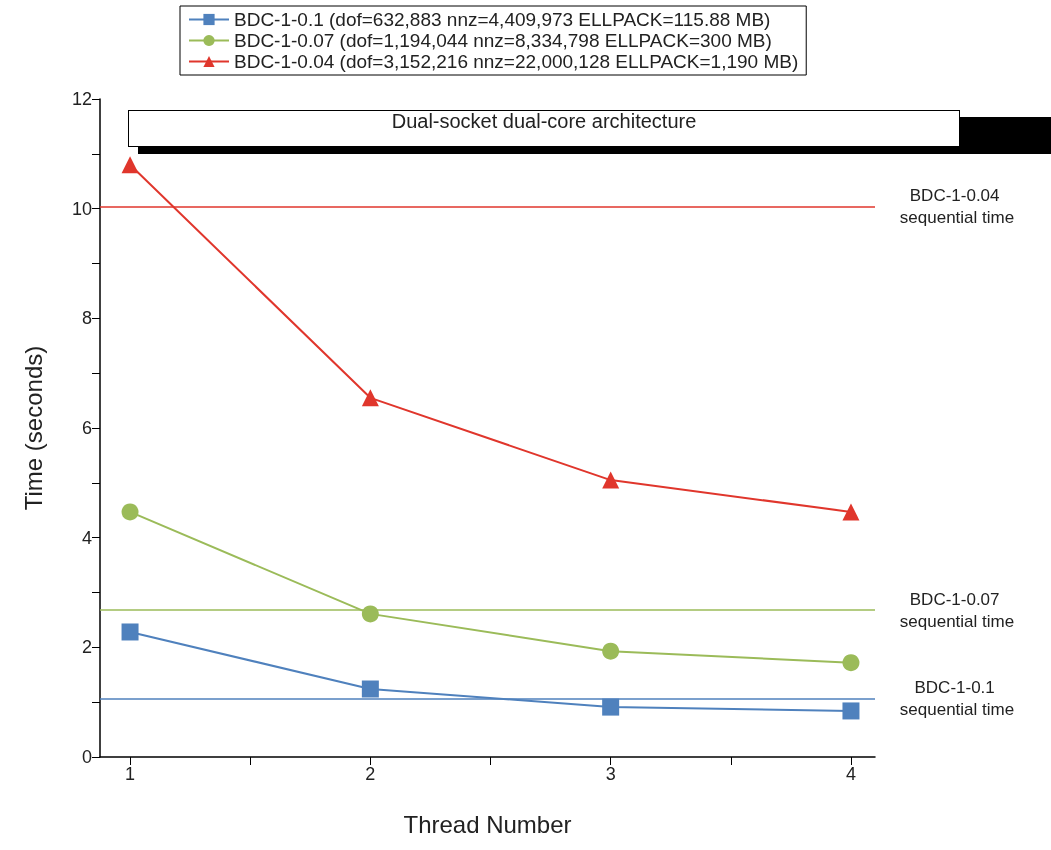 Image resolution: width=1051 pixels, height=850 pixels. I want to click on y-tick-label: 6, so click(86, 428).